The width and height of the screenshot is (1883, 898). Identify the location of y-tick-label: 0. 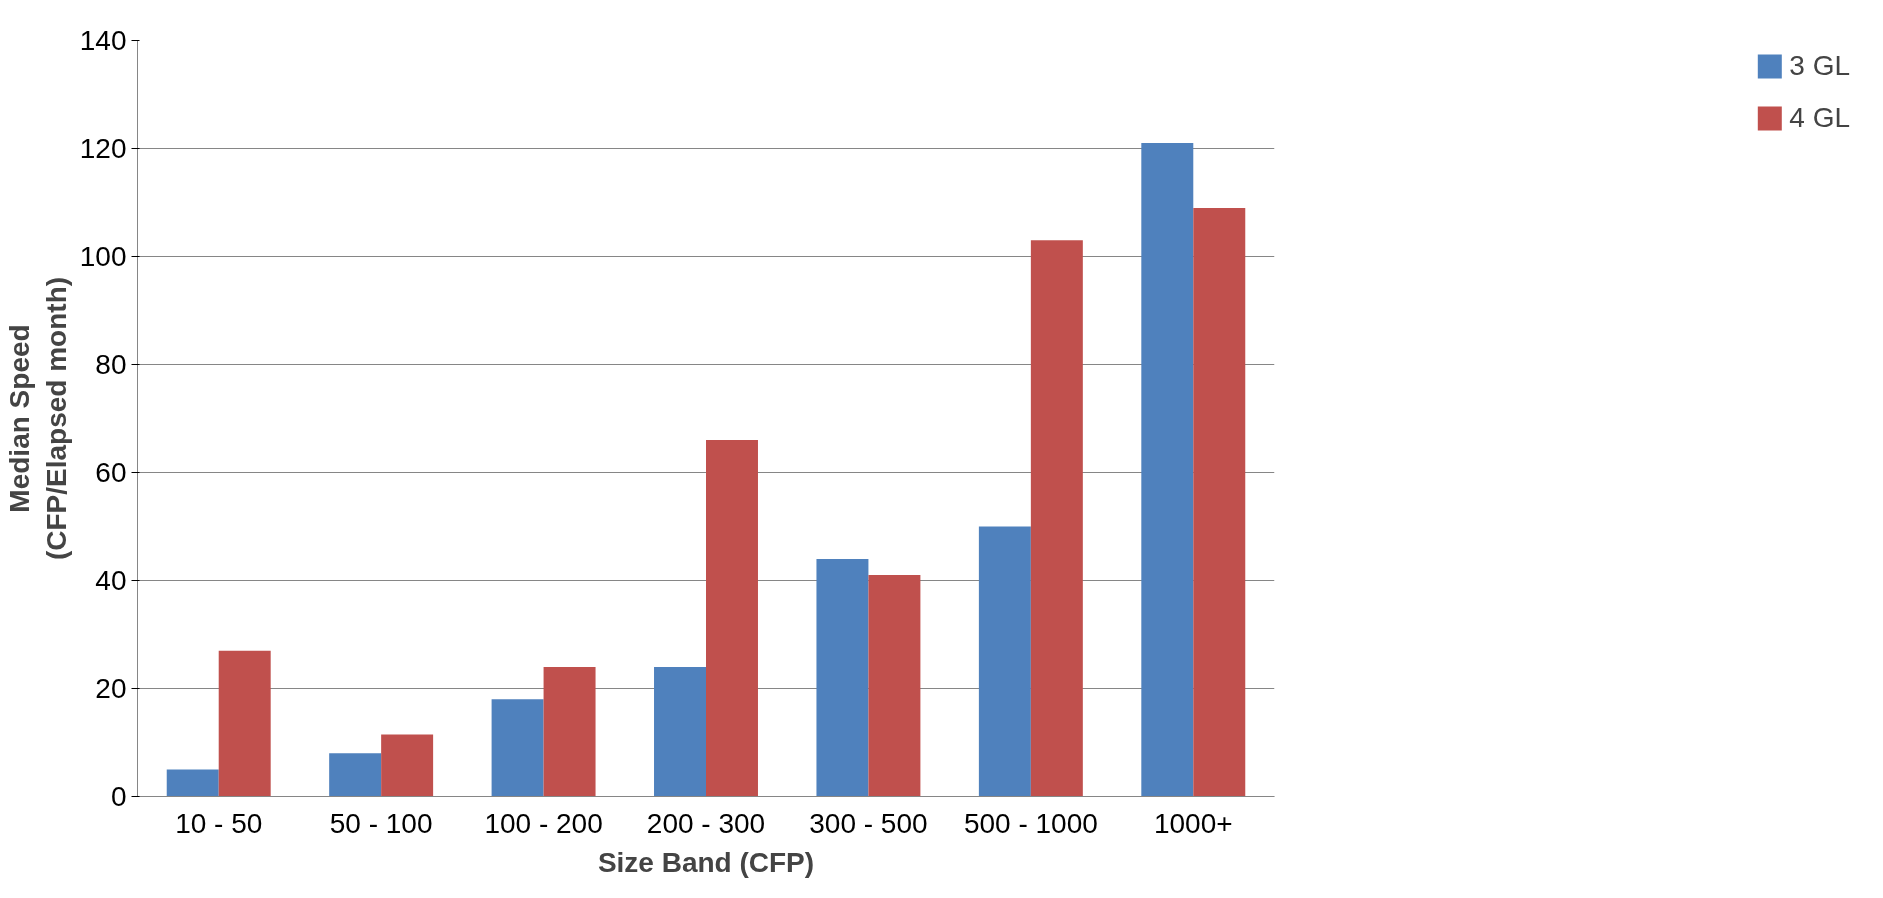
(118, 796).